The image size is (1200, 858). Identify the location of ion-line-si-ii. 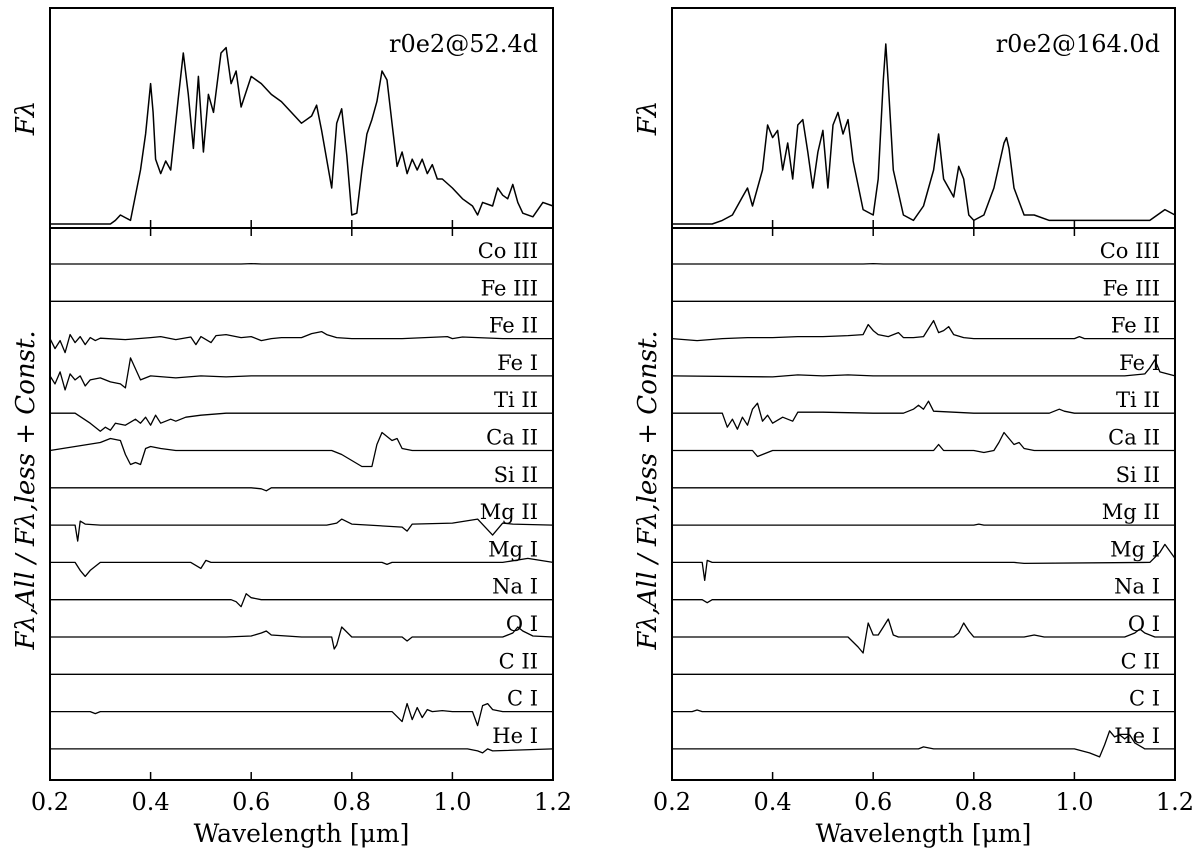
(301, 489).